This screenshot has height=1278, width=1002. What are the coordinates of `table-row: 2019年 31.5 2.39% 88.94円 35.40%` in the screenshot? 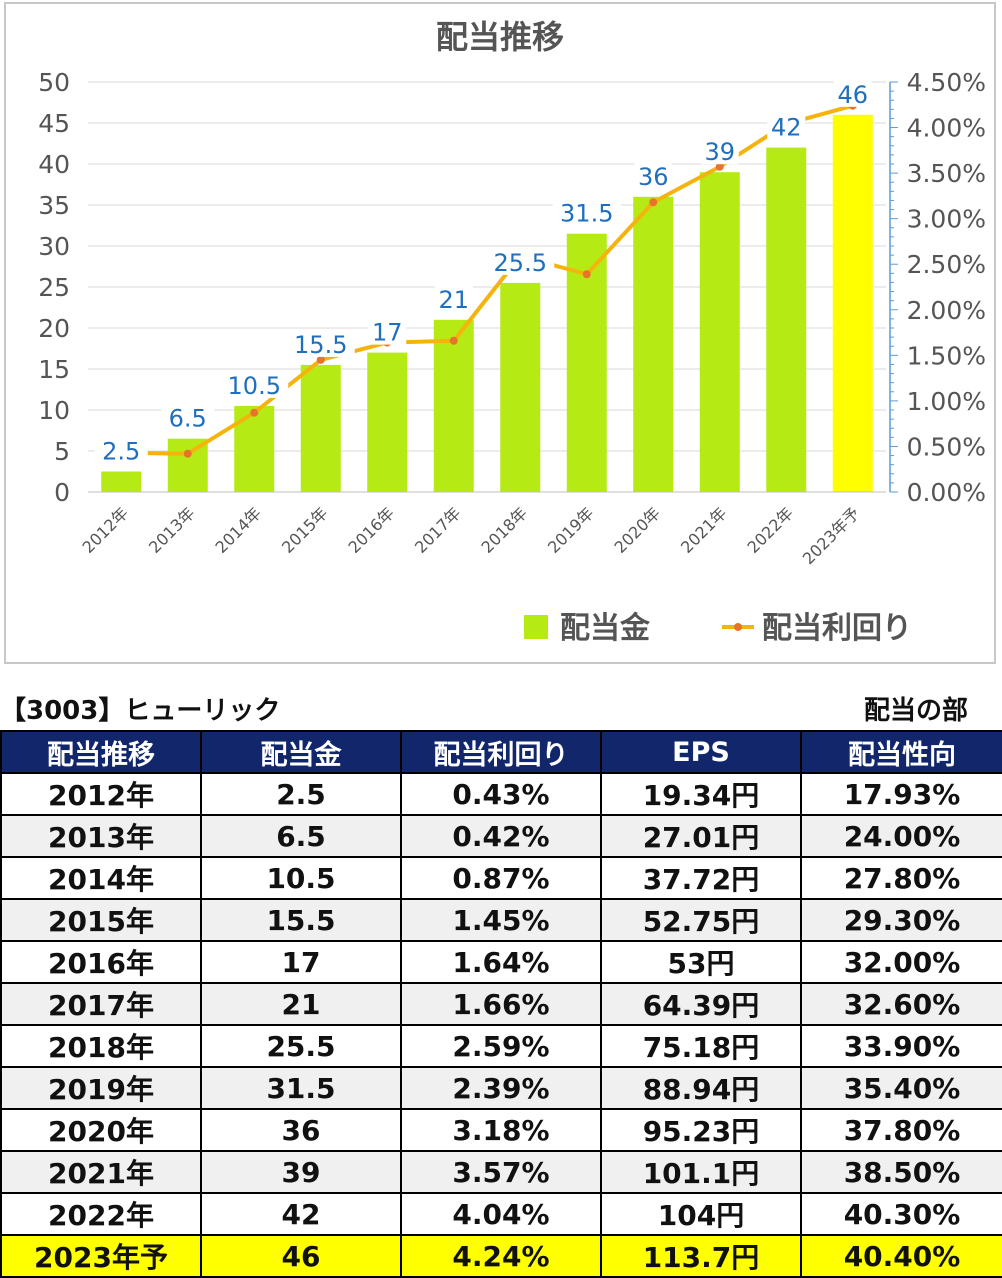 It's located at (501, 1088).